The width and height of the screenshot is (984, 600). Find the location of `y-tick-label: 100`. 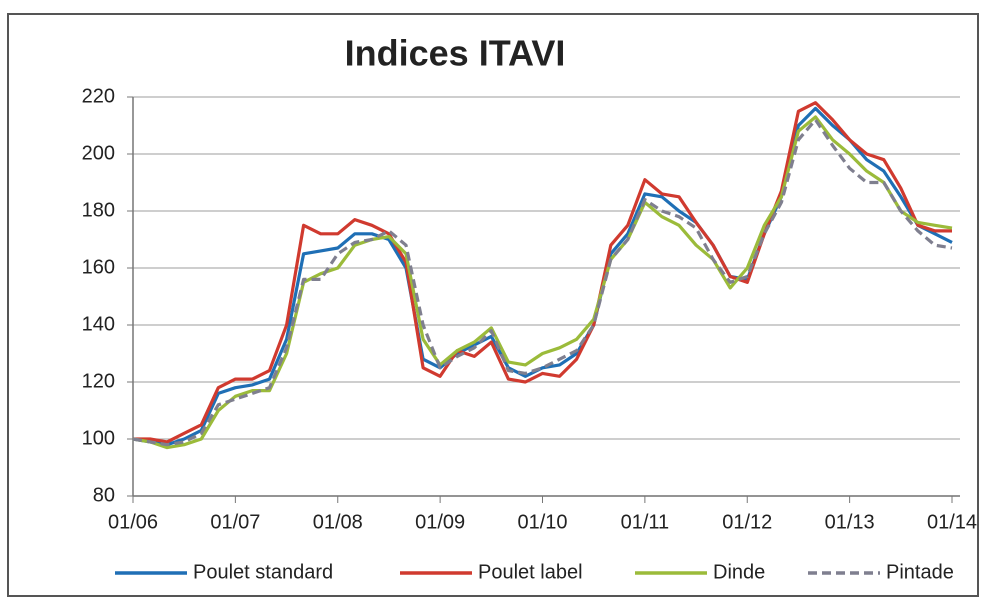

y-tick-label: 100 is located at coordinates (98, 438).